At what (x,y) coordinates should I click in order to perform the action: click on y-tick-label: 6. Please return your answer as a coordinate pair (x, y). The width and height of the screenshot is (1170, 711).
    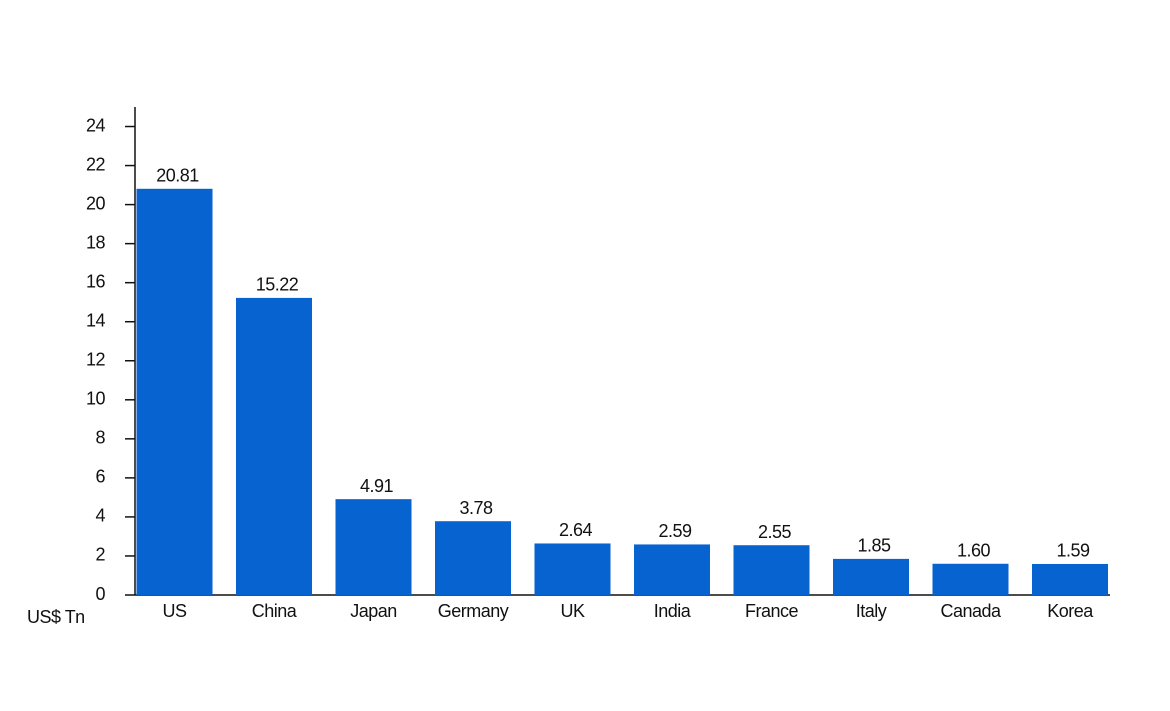
    Looking at the image, I should click on (100, 477).